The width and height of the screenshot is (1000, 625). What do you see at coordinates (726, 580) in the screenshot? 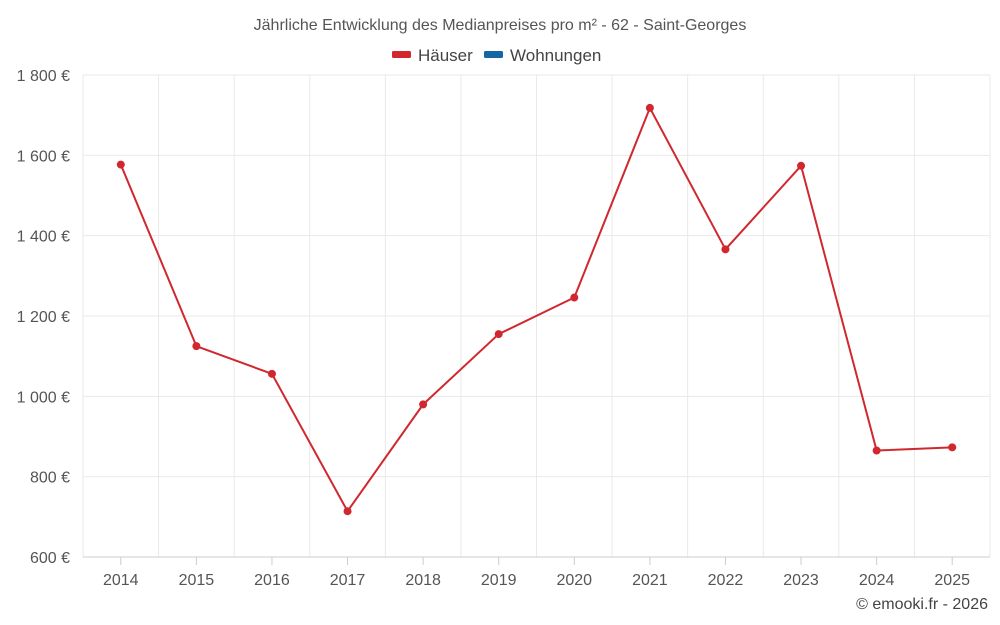
I see `x-tick-label: 2022` at bounding box center [726, 580].